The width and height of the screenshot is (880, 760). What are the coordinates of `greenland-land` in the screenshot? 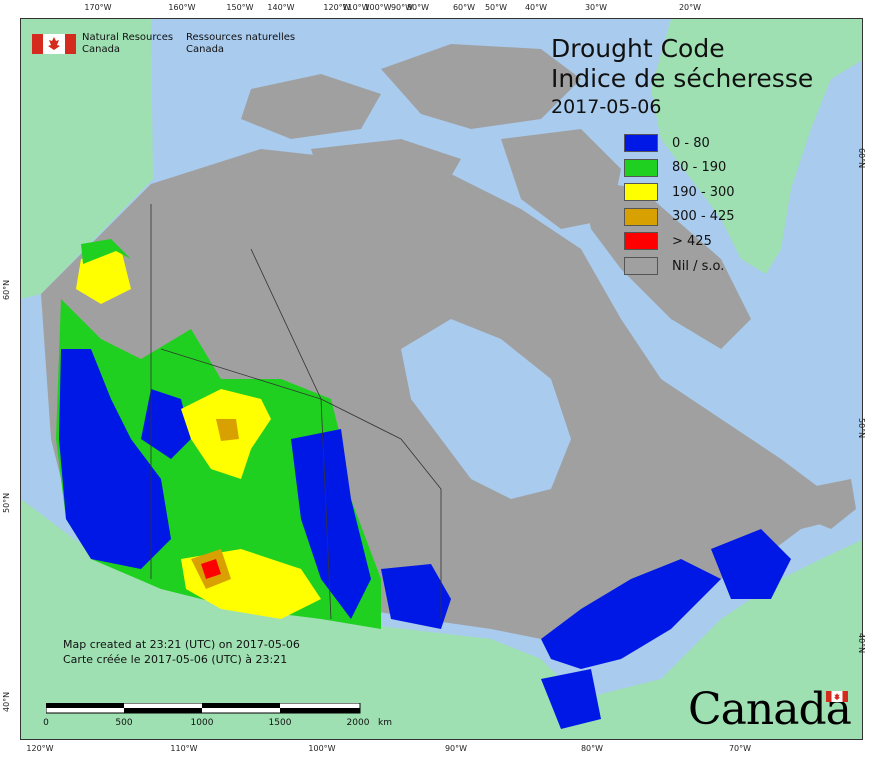 It's located at (756, 146).